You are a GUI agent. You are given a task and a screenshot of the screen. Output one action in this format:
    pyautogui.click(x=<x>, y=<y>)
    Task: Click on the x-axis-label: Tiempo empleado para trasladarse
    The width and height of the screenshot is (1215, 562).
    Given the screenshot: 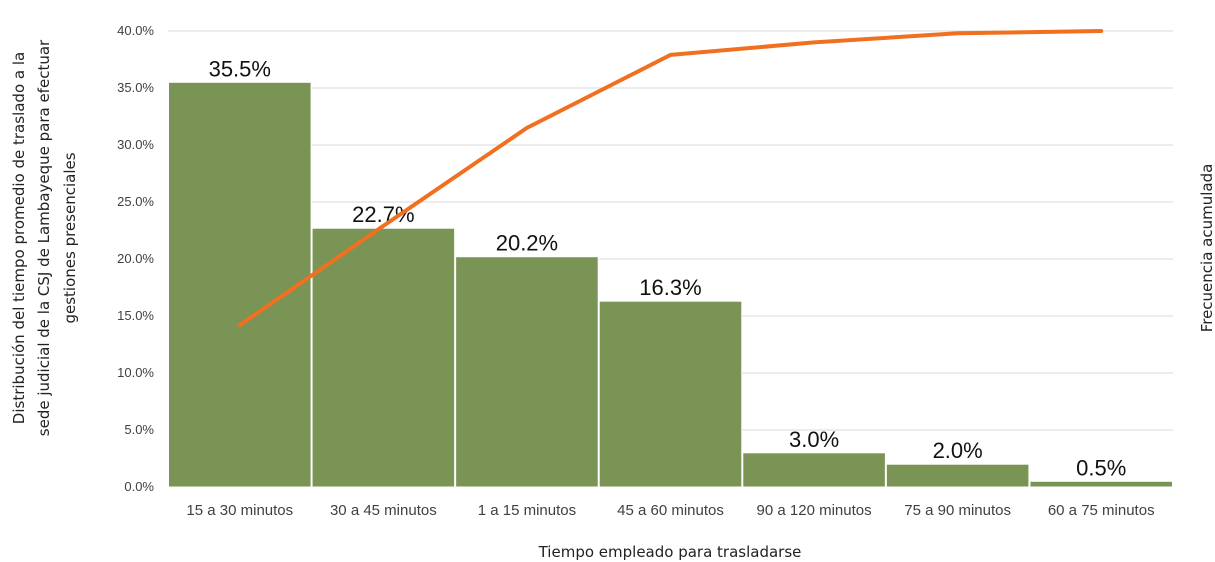 What is the action you would take?
    pyautogui.click(x=670, y=552)
    